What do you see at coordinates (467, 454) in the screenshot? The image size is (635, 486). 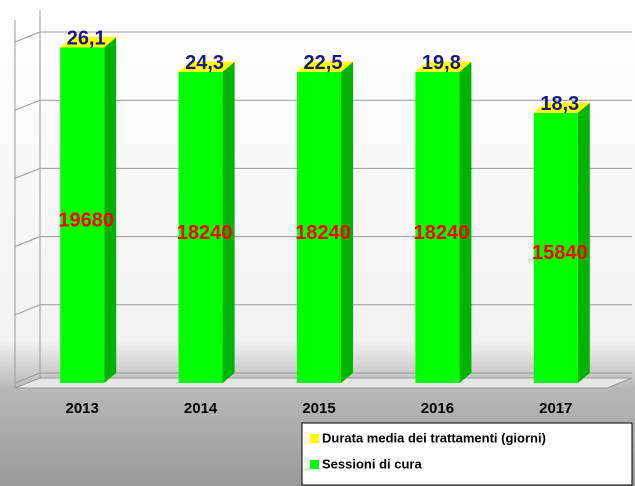 I see `legend-box` at bounding box center [467, 454].